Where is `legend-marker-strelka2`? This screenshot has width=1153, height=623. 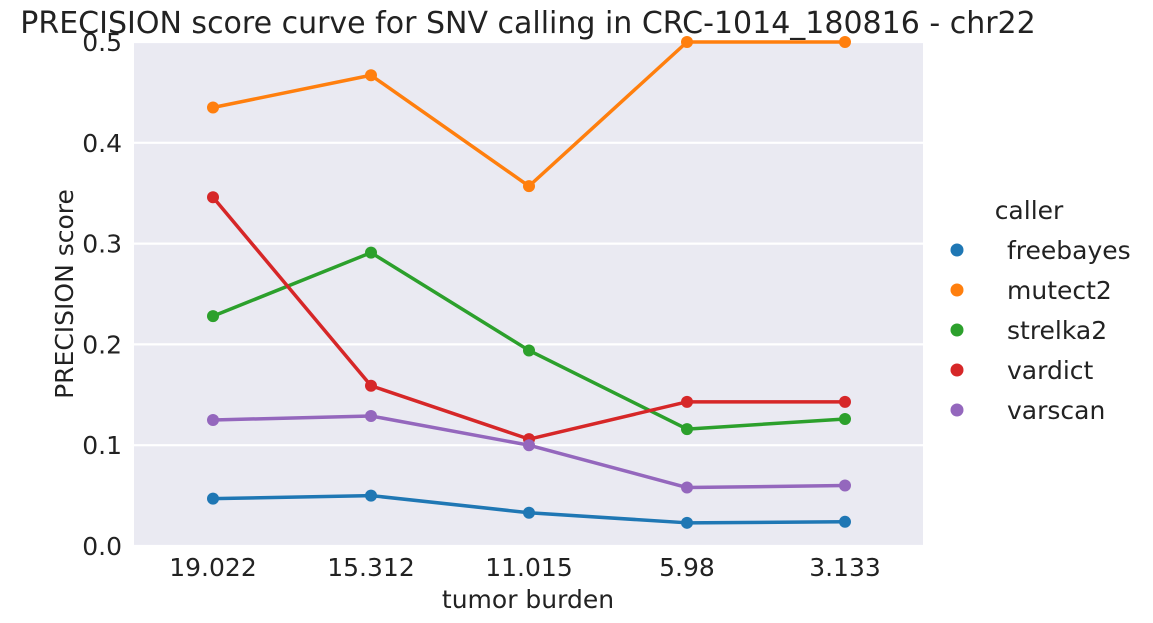 legend-marker-strelka2 is located at coordinates (957, 330).